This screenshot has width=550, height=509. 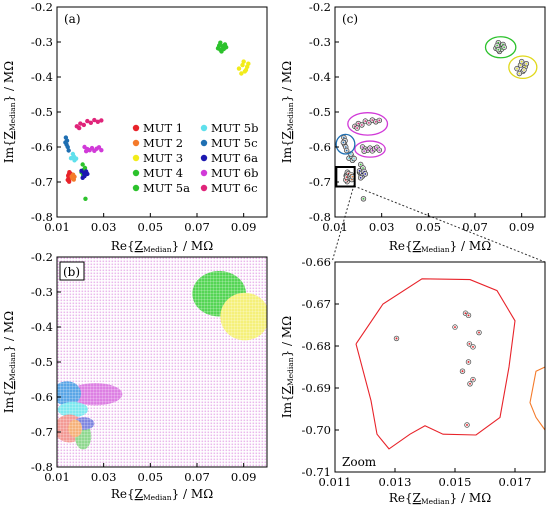 What do you see at coordinates (287, 337) in the screenshot?
I see `panel-zoom-ylabel-post: } / MΩ` at bounding box center [287, 337].